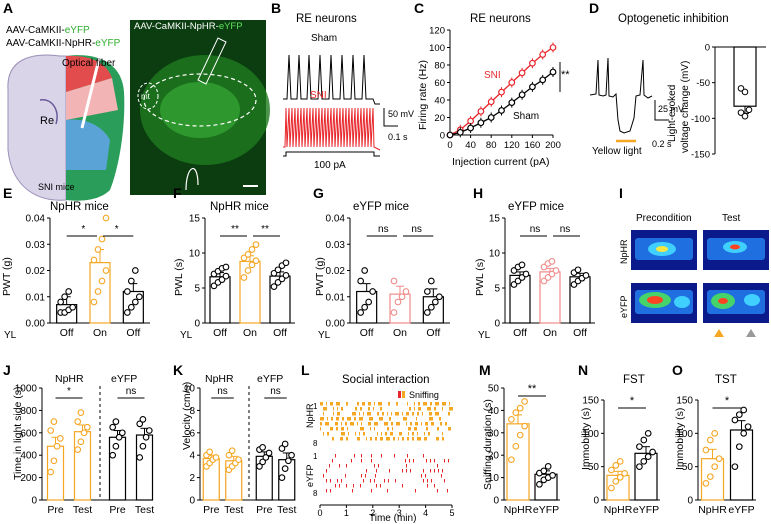 Image resolution: width=771 pixels, height=524 pixels. Describe the element at coordinates (315, 493) in the screenshot. I see `panel-l-n8-bot: 8` at that location.